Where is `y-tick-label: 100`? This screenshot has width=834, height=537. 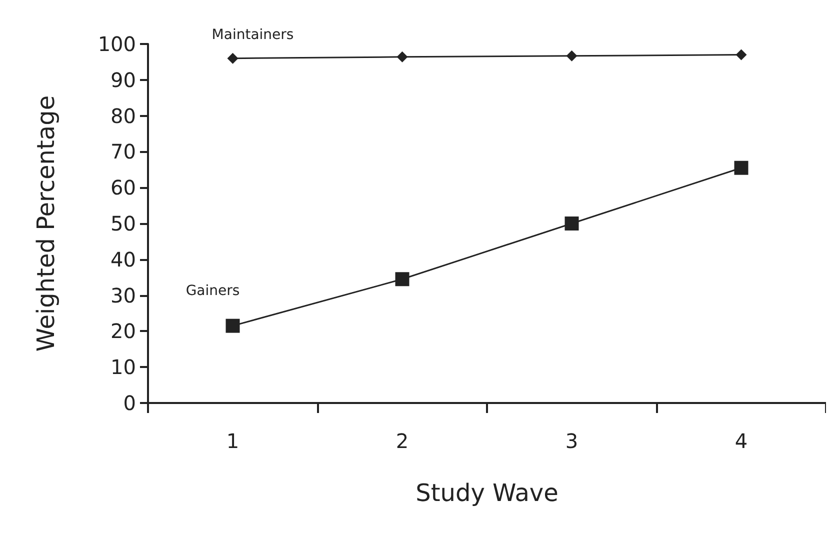 y-tick-label: 100 is located at coordinates (117, 44).